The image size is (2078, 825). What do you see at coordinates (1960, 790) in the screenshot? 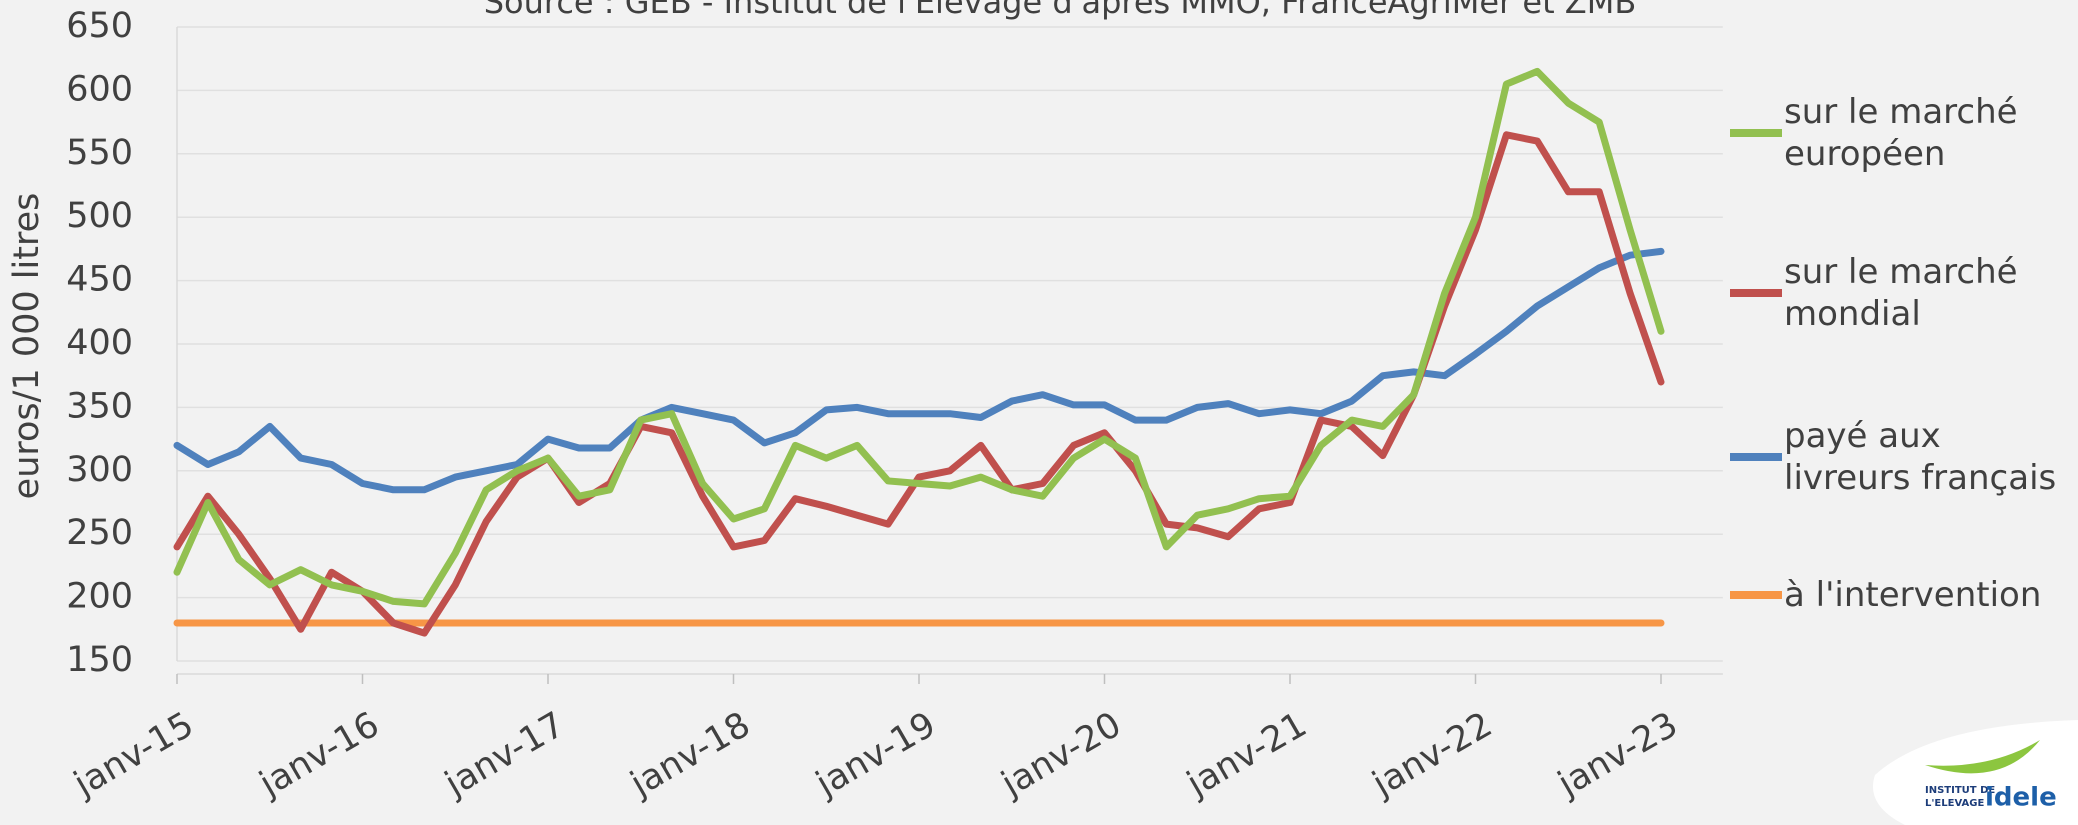
I see `logo-line1: INSTITUT DE` at bounding box center [1960, 790].